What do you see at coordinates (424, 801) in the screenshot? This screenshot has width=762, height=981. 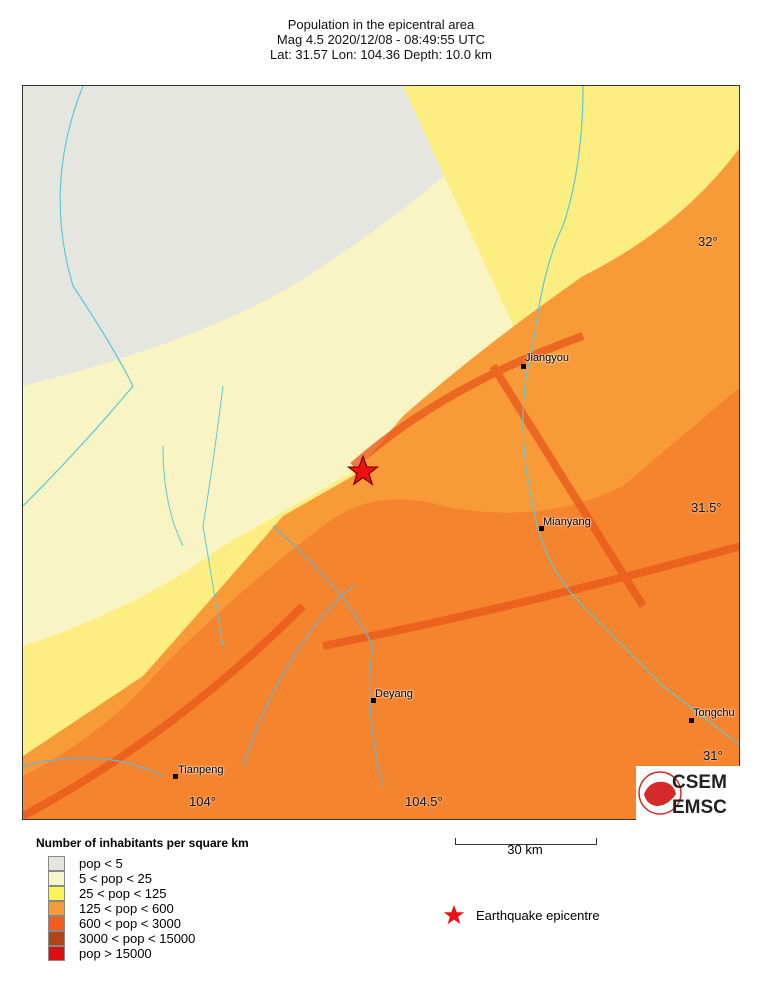 I see `lon-tick: 104.5°` at bounding box center [424, 801].